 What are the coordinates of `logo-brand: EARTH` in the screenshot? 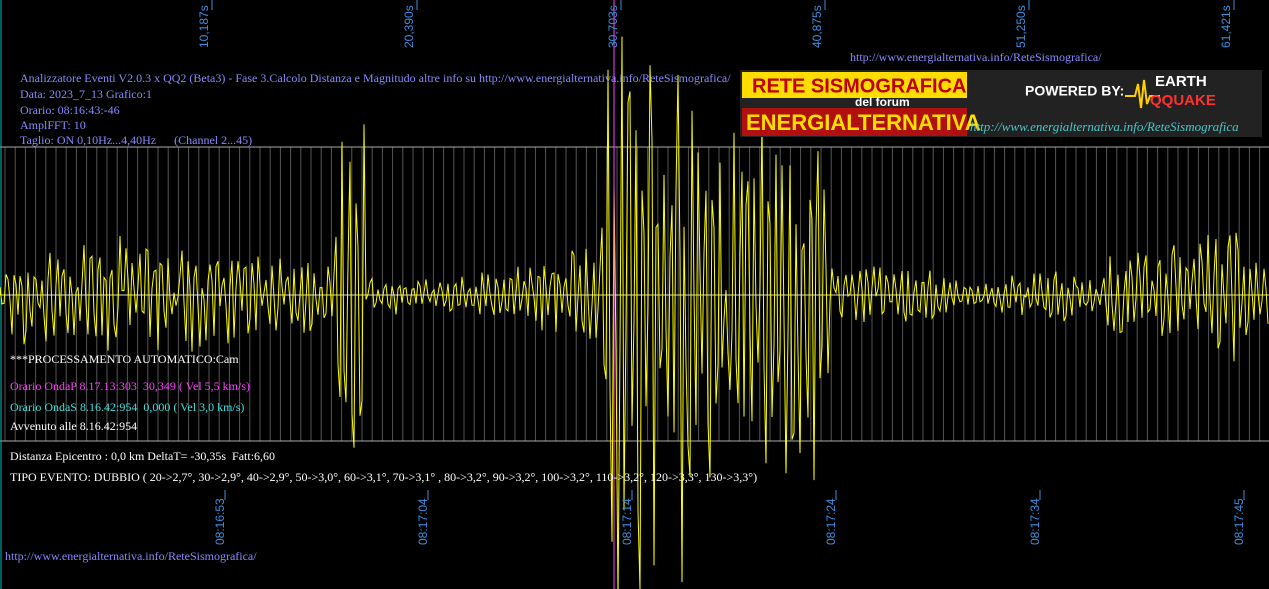 It's located at (1181, 81).